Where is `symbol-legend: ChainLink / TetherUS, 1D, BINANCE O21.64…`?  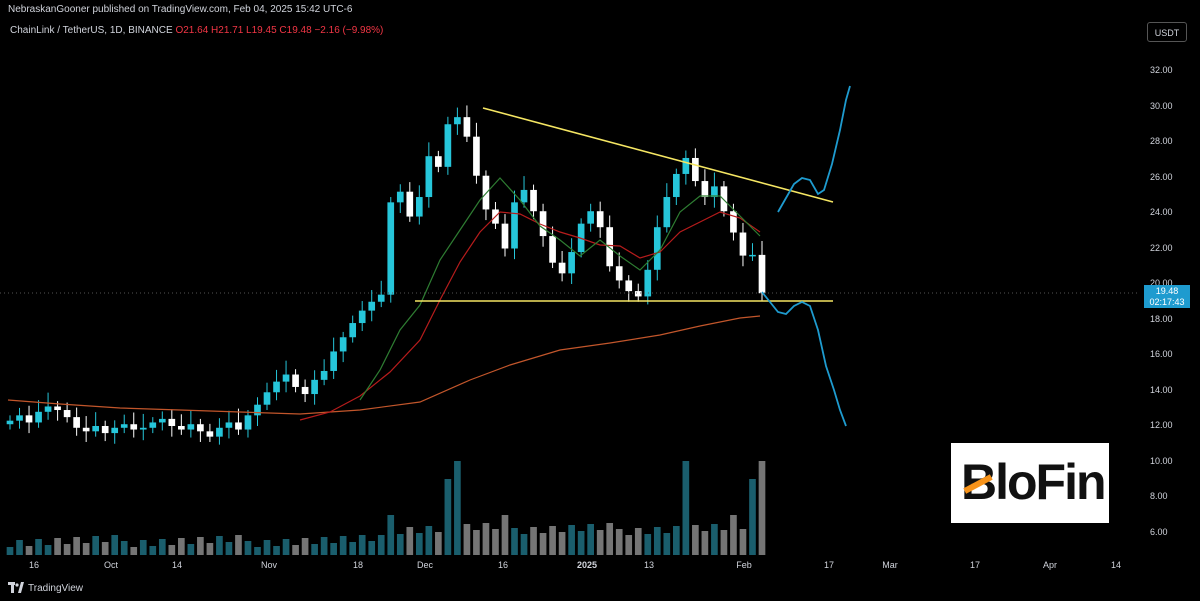
symbol-legend: ChainLink / TetherUS, 1D, BINANCE O21.64… is located at coordinates (196, 30).